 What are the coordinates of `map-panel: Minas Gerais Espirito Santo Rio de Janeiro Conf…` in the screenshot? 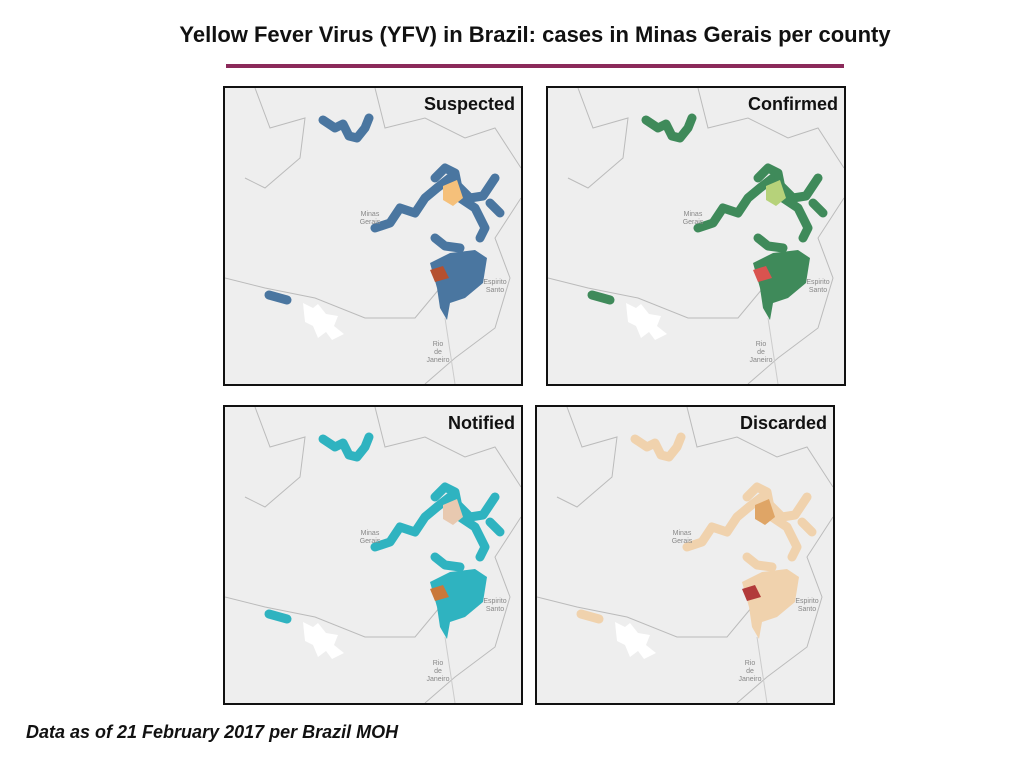 It's located at (696, 236).